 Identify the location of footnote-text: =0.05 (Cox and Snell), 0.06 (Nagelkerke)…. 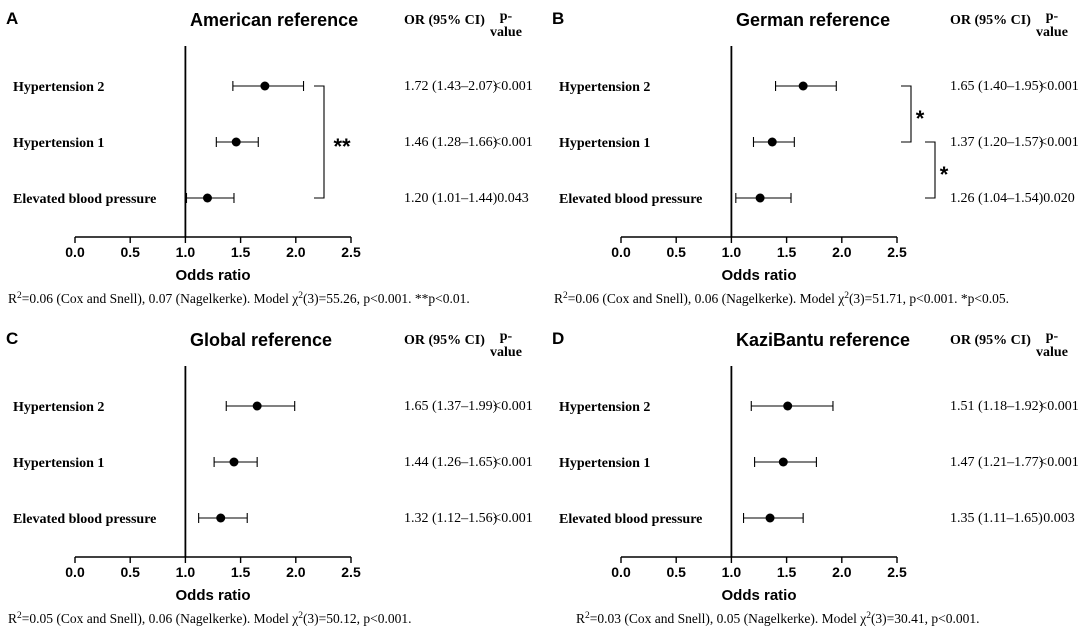
(160, 618).